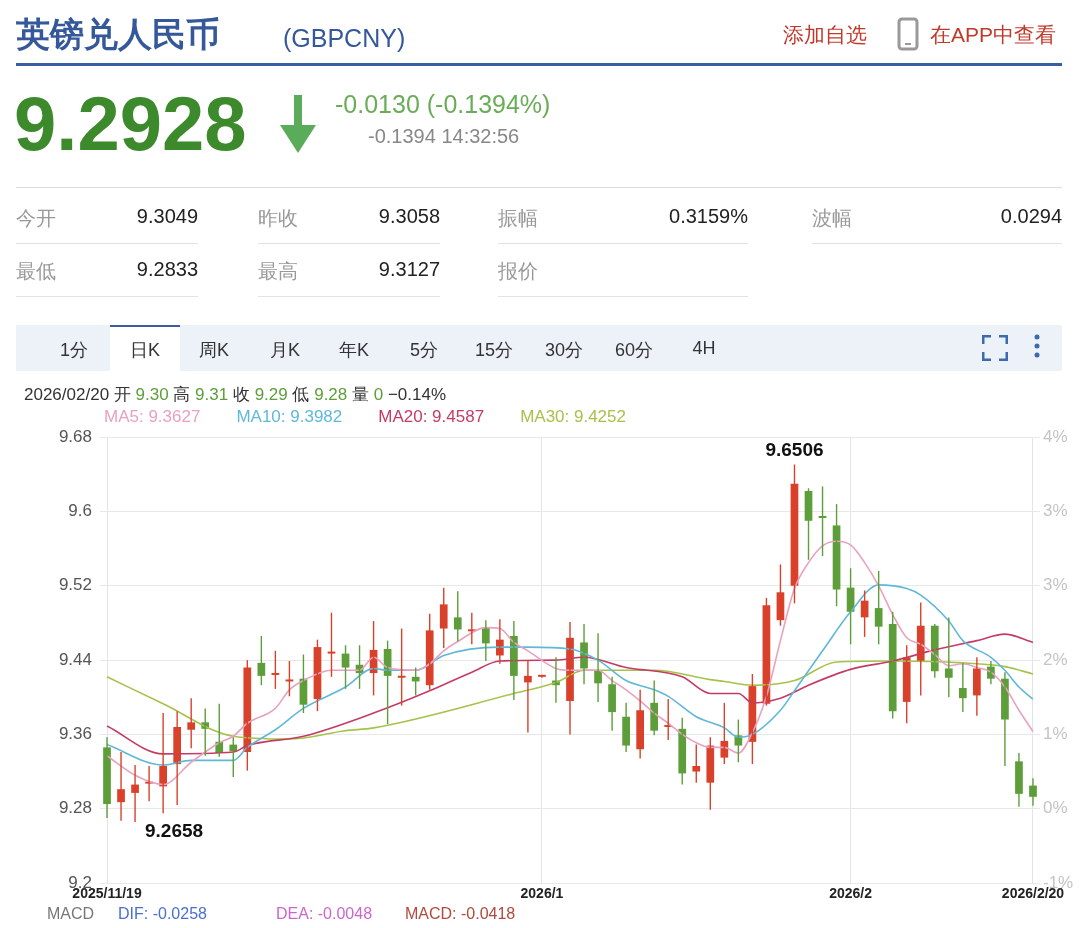 Image resolution: width=1080 pixels, height=928 pixels. Describe the element at coordinates (214, 350) in the screenshot. I see `text: 周K` at that location.